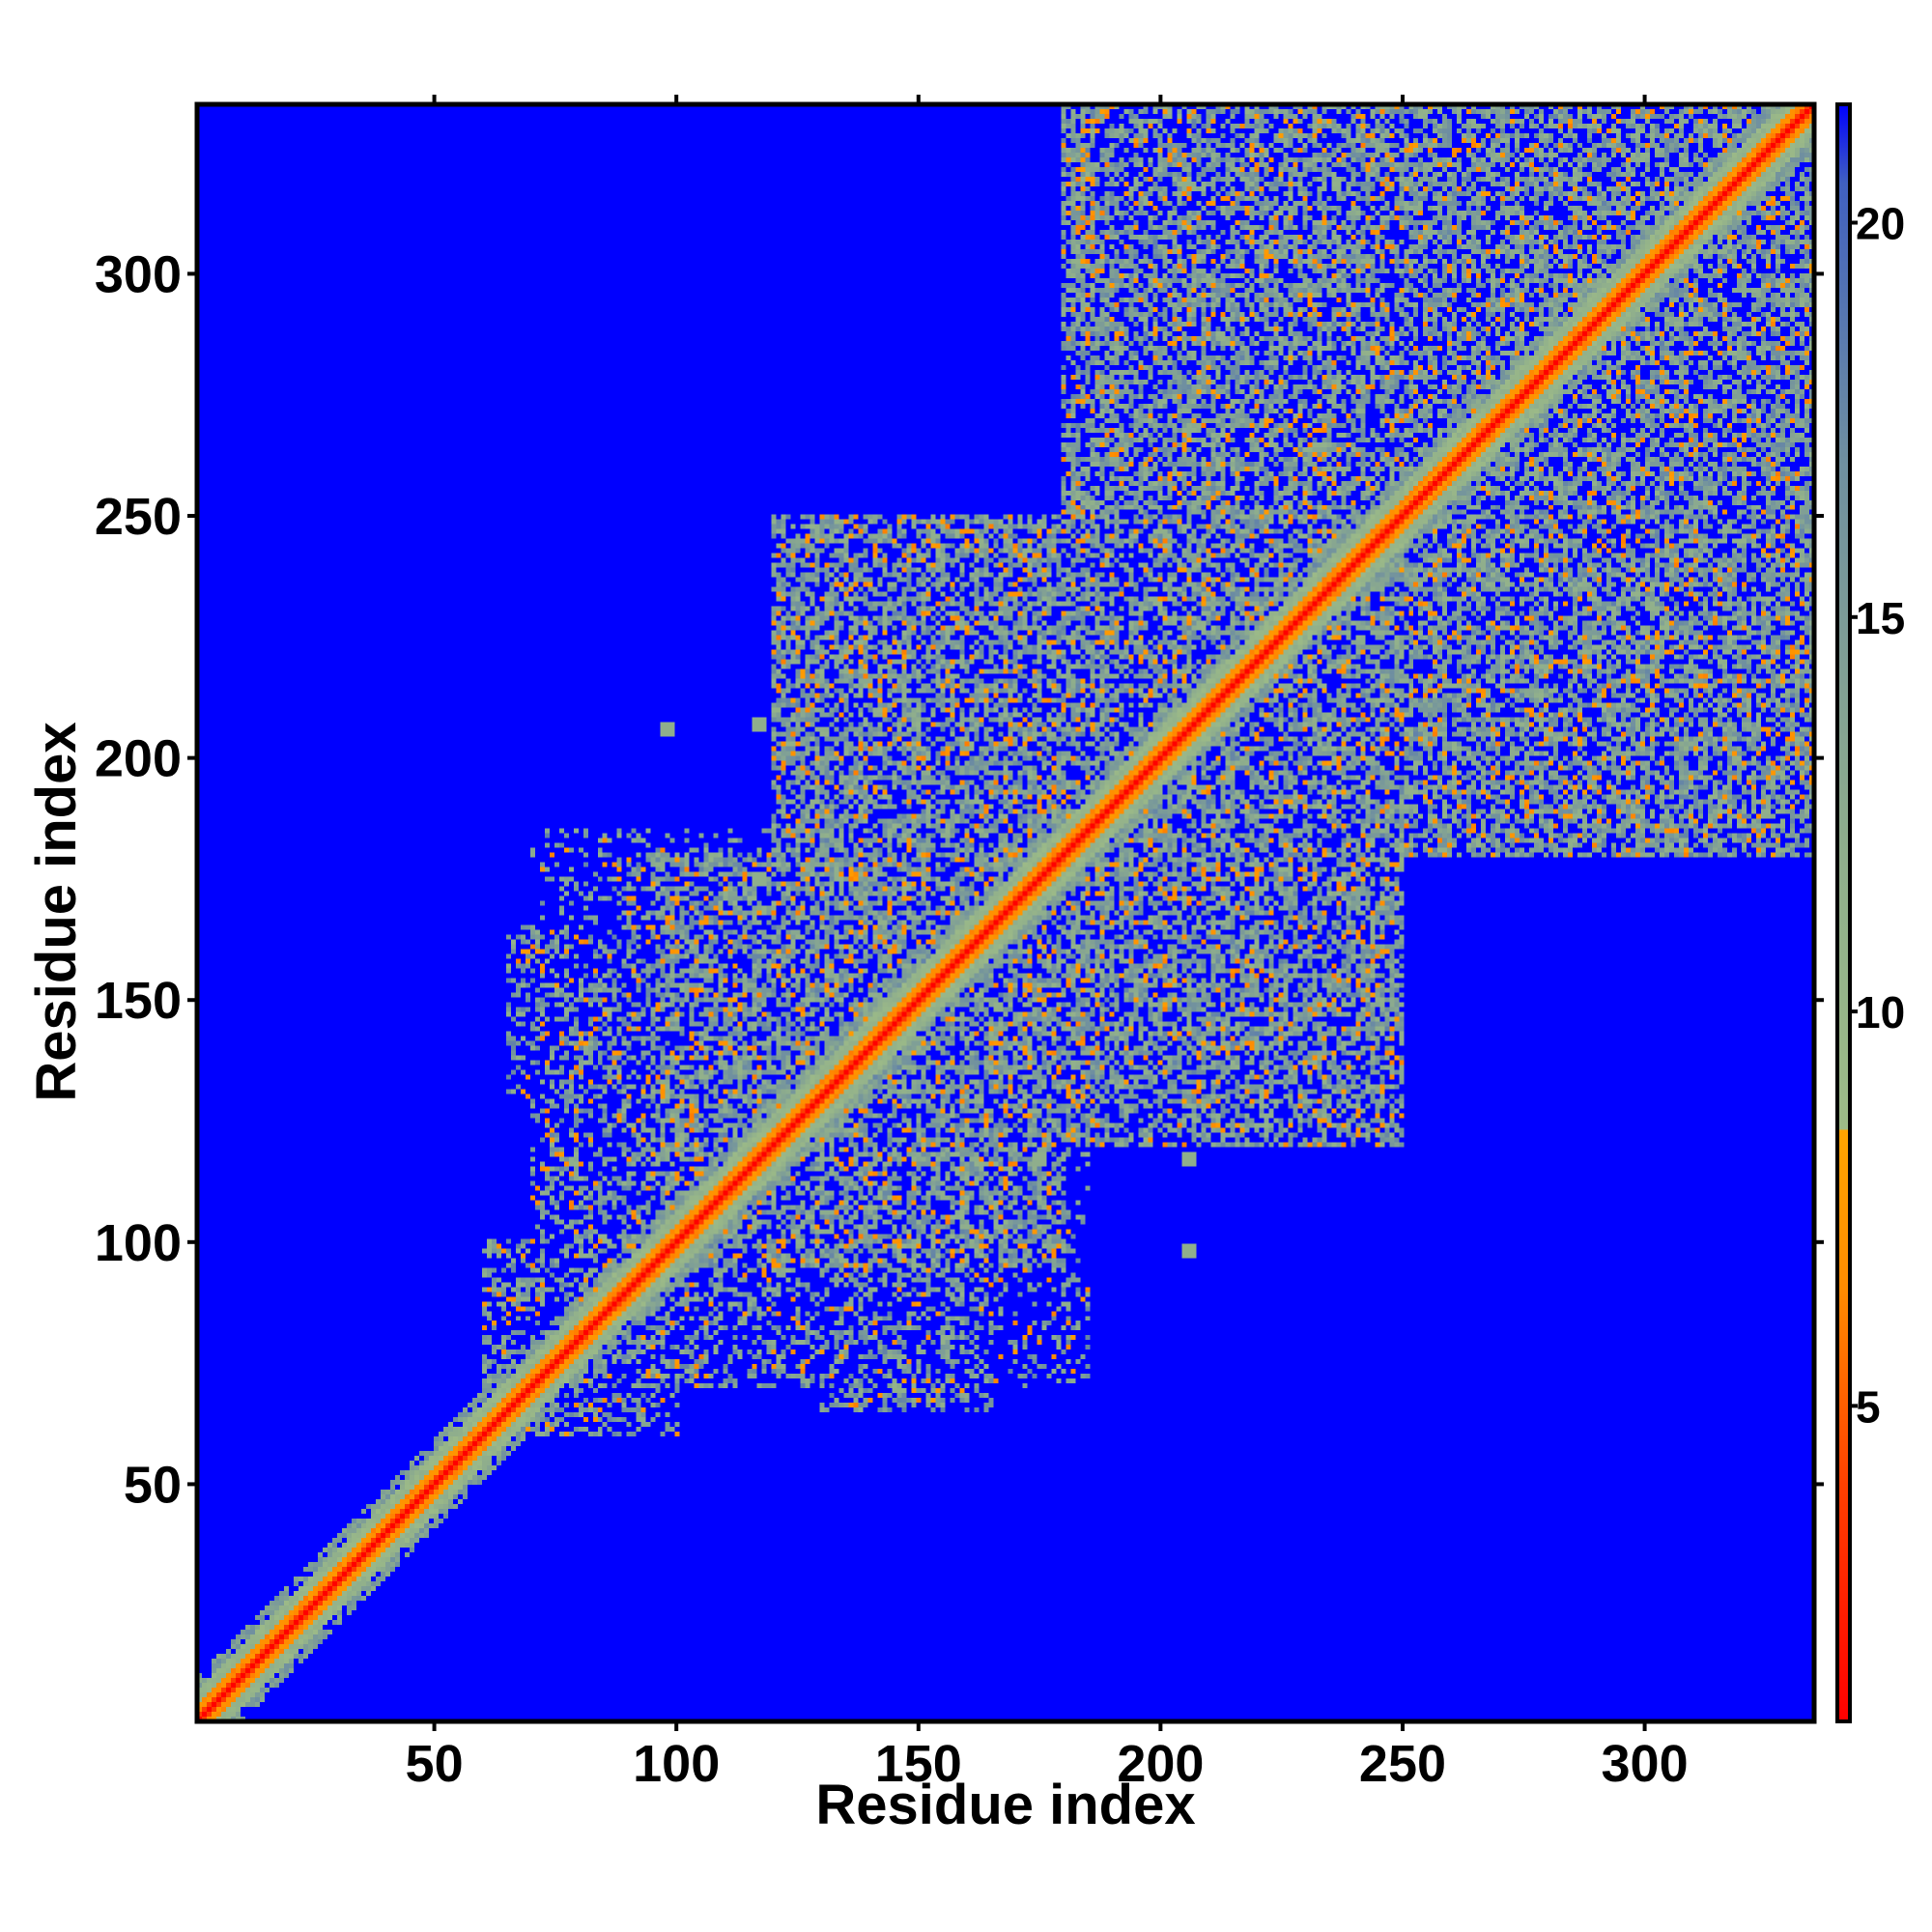 This screenshot has width=1932, height=1932. What do you see at coordinates (1880, 223) in the screenshot?
I see `colorbar-tick-label: 20` at bounding box center [1880, 223].